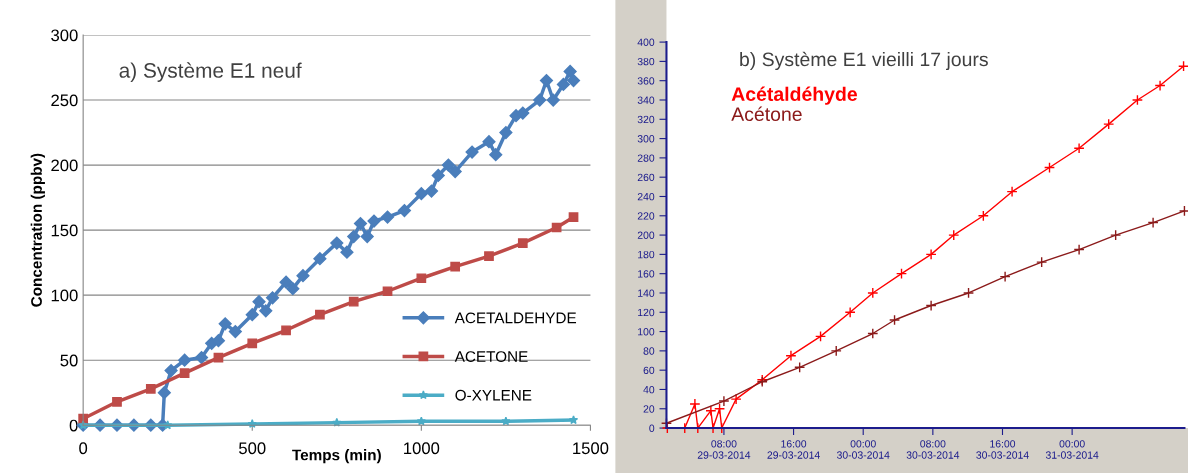  Describe the element at coordinates (646, 274) in the screenshot. I see `y-tick-label: 160` at that location.